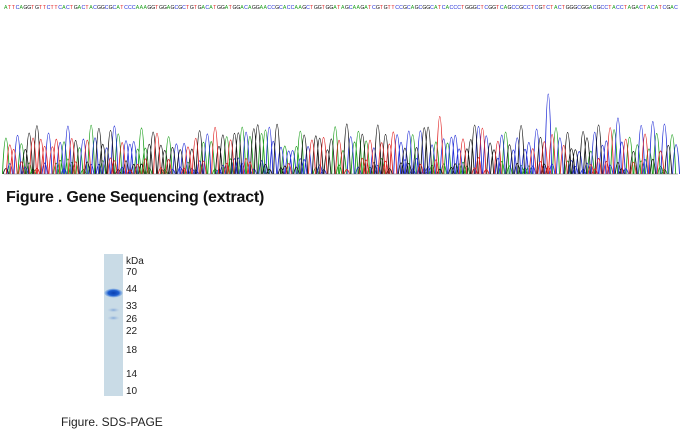  I want to click on marker-label: 18, so click(132, 350).